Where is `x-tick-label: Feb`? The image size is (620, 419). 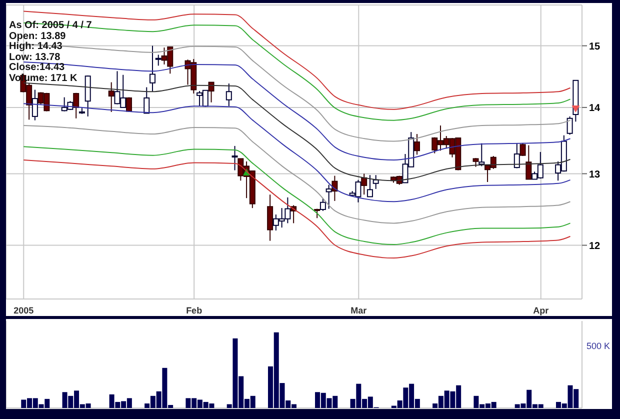 x-tick-label: Feb is located at coordinates (194, 310).